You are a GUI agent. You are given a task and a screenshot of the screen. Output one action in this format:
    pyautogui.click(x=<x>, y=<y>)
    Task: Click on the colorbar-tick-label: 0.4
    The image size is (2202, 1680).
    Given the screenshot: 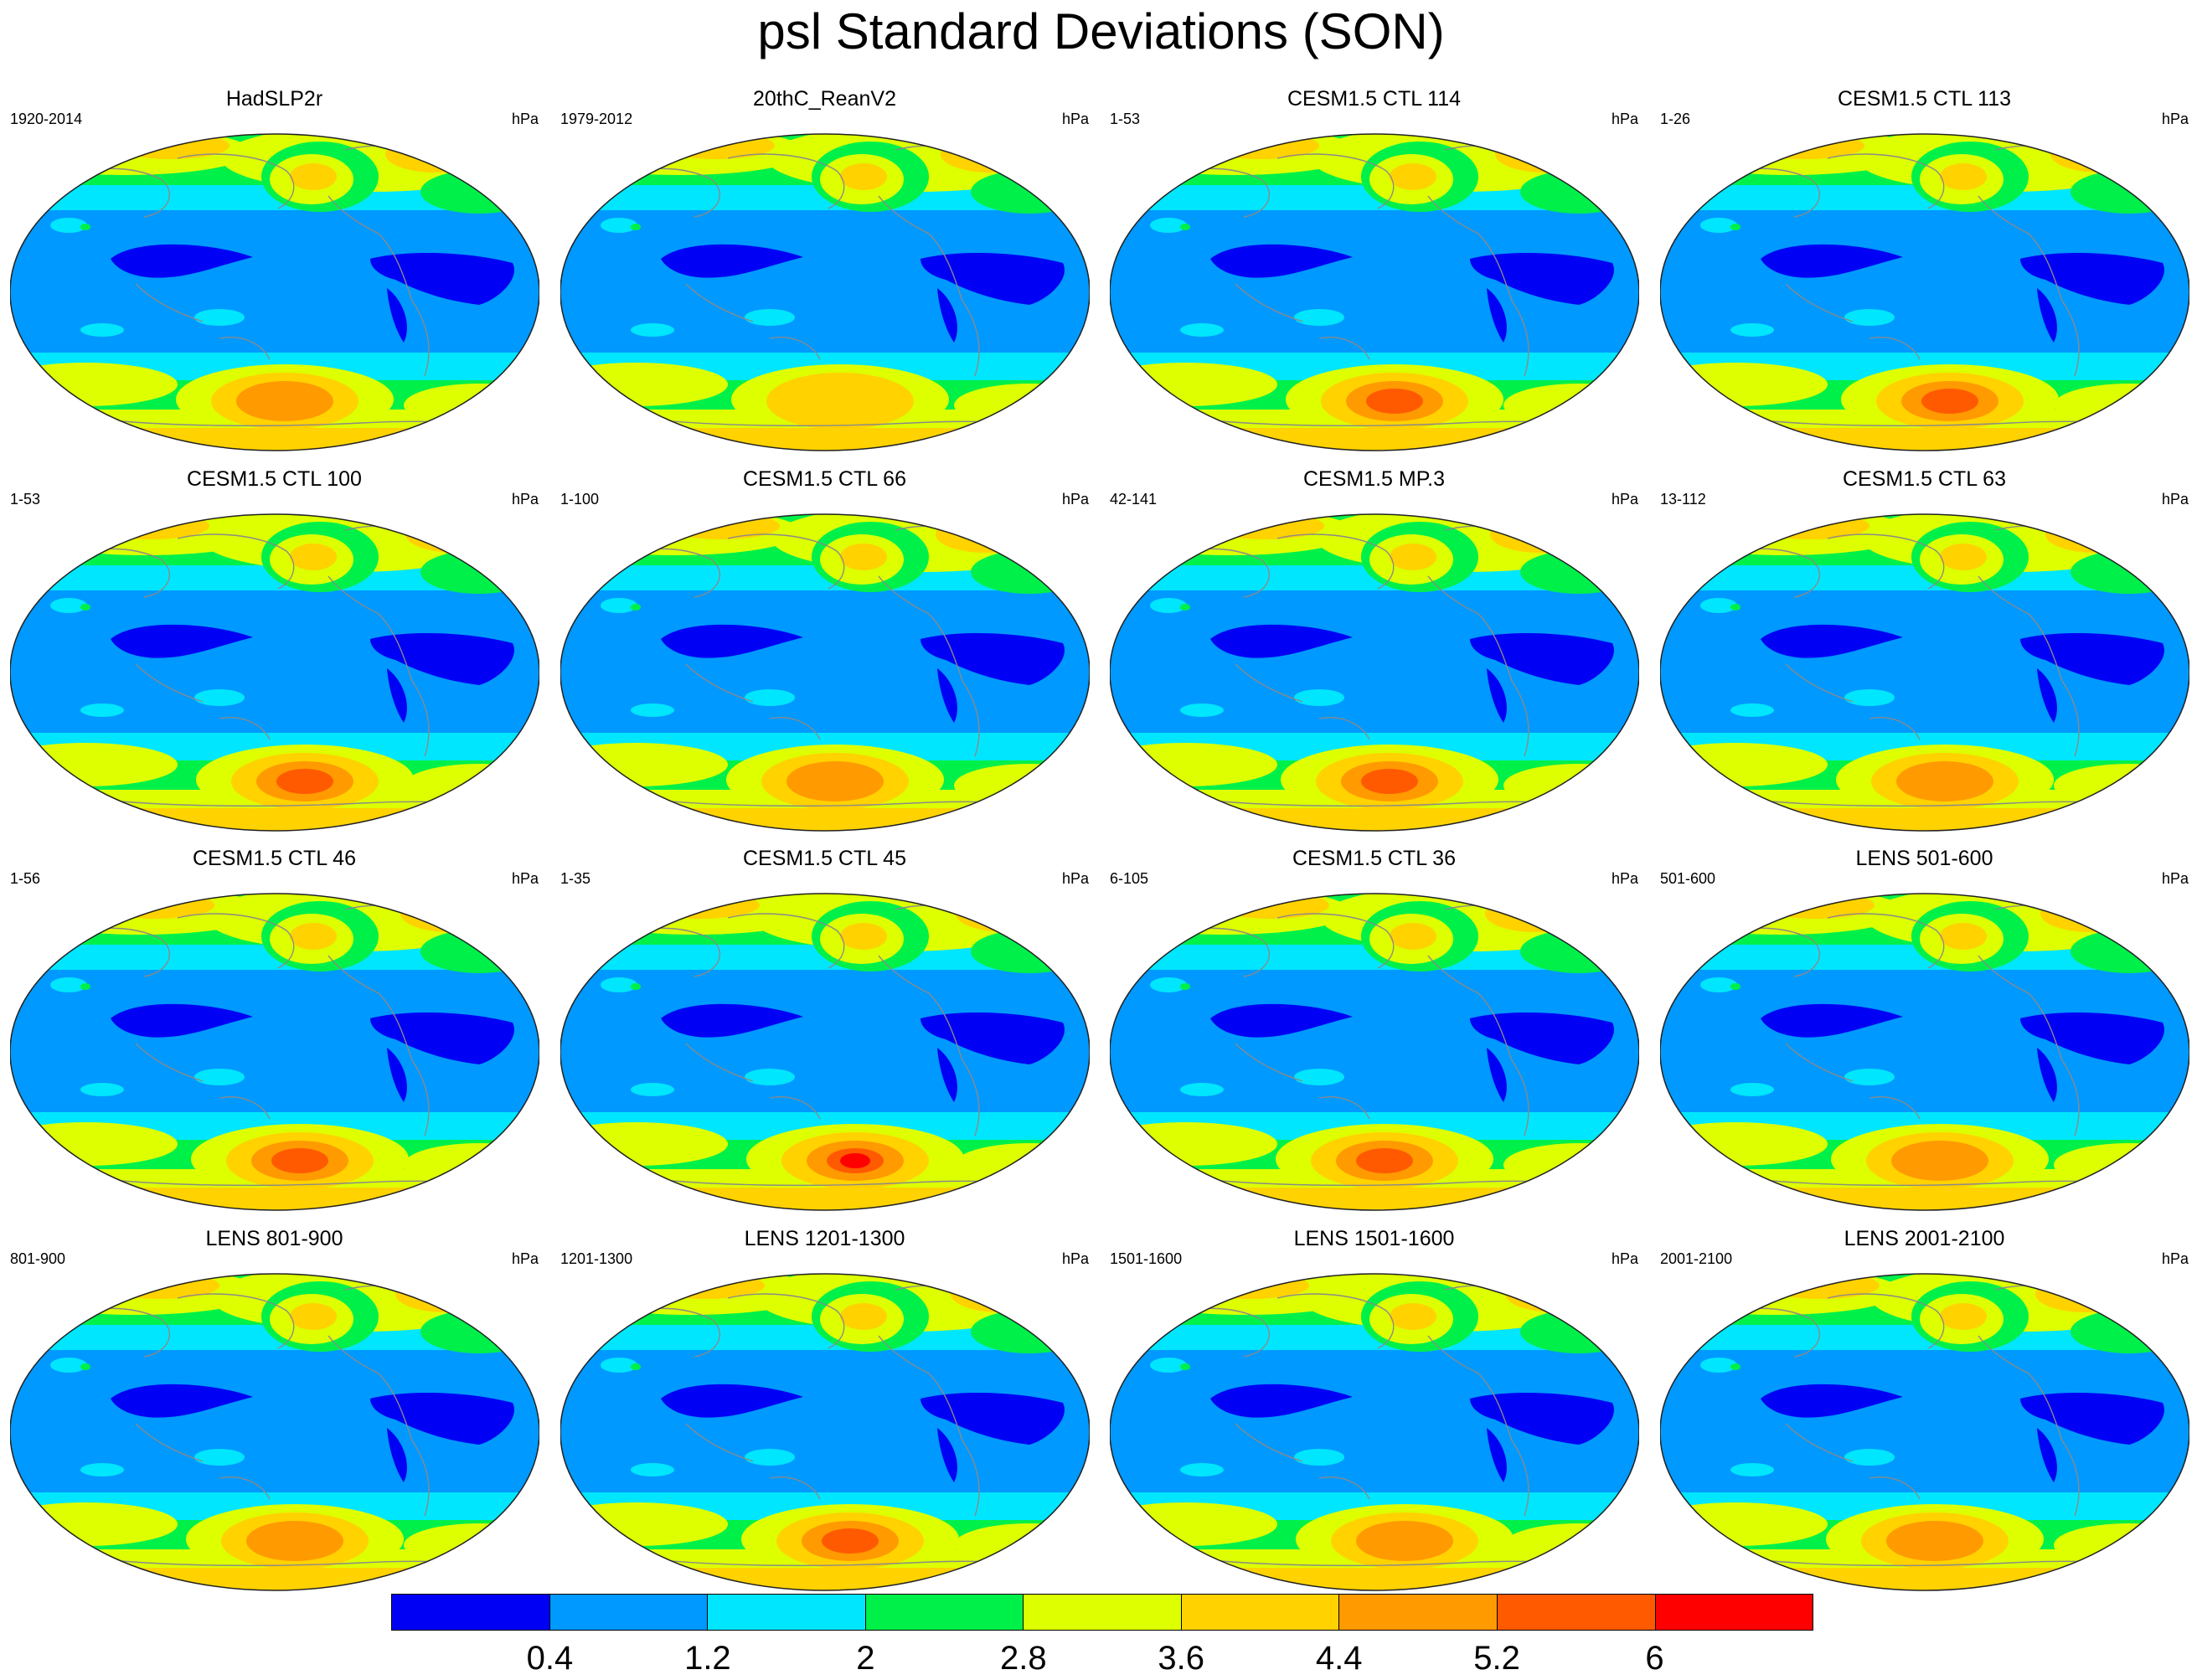 What is the action you would take?
    pyautogui.click(x=550, y=1658)
    